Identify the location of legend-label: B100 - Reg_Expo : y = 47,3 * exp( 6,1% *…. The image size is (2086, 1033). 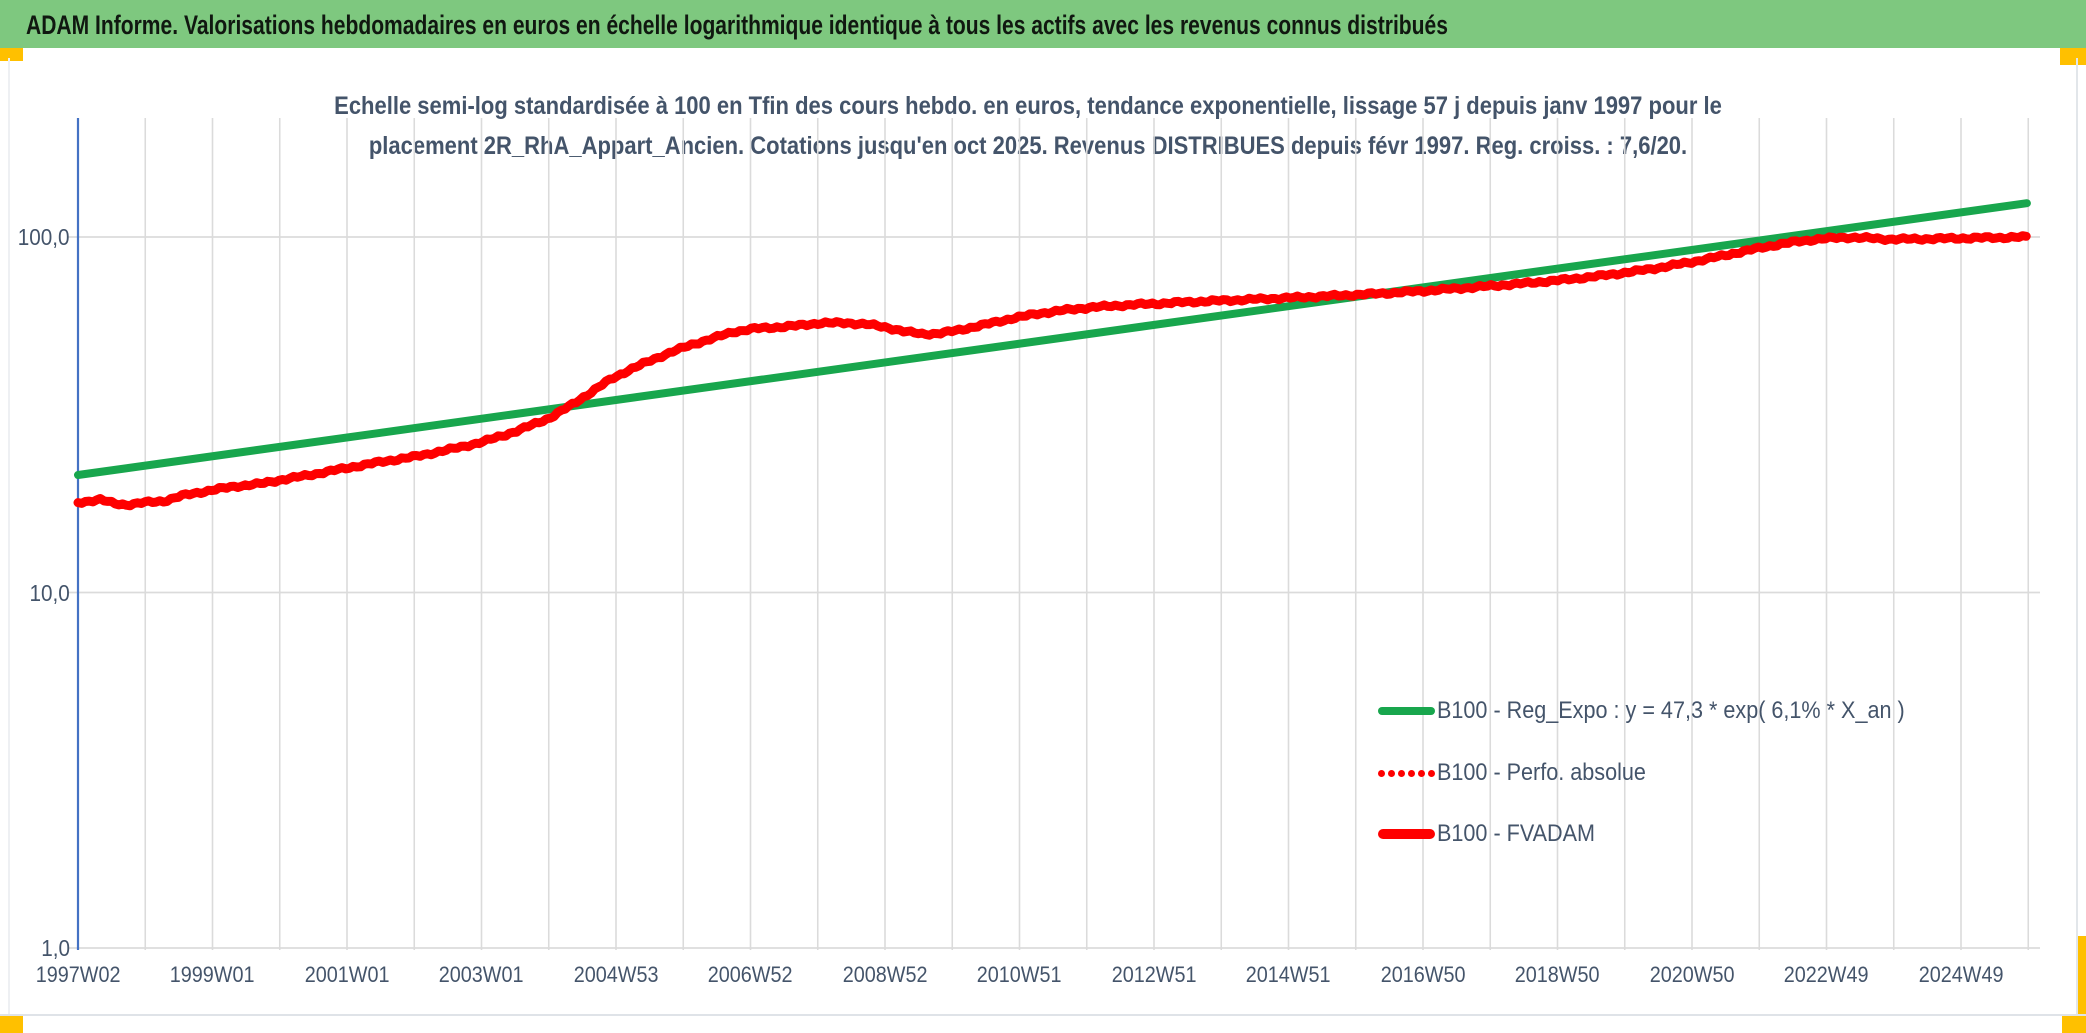
(1671, 710).